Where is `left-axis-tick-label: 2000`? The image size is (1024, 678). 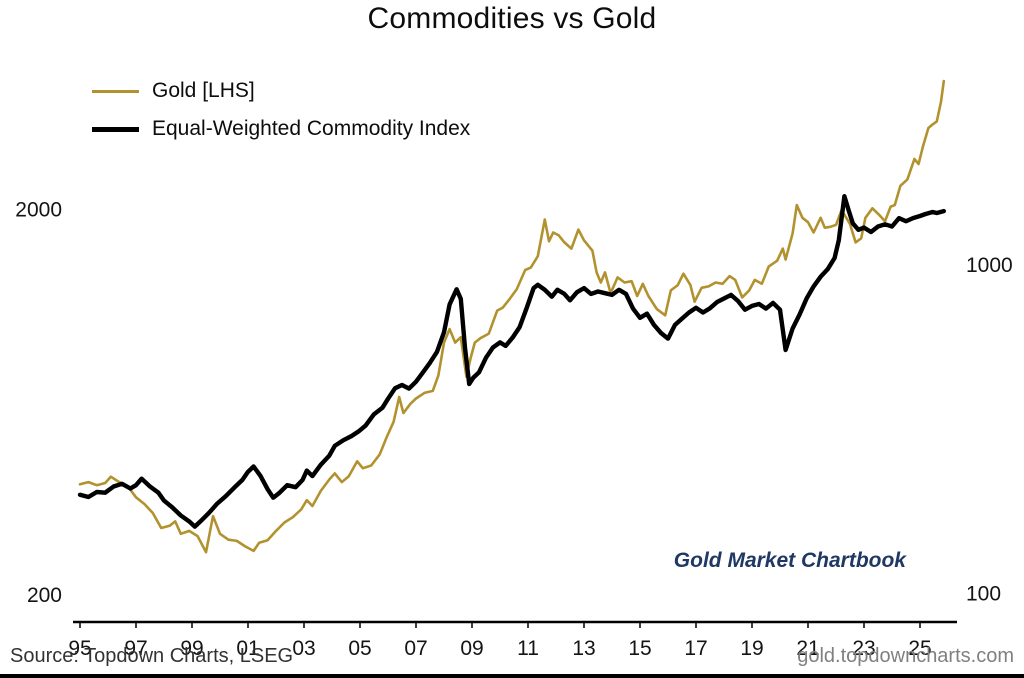
left-axis-tick-label: 2000 is located at coordinates (38, 209).